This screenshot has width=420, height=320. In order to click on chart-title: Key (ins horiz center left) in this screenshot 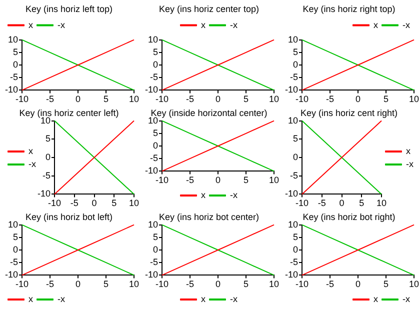, I will do `click(69, 113)`.